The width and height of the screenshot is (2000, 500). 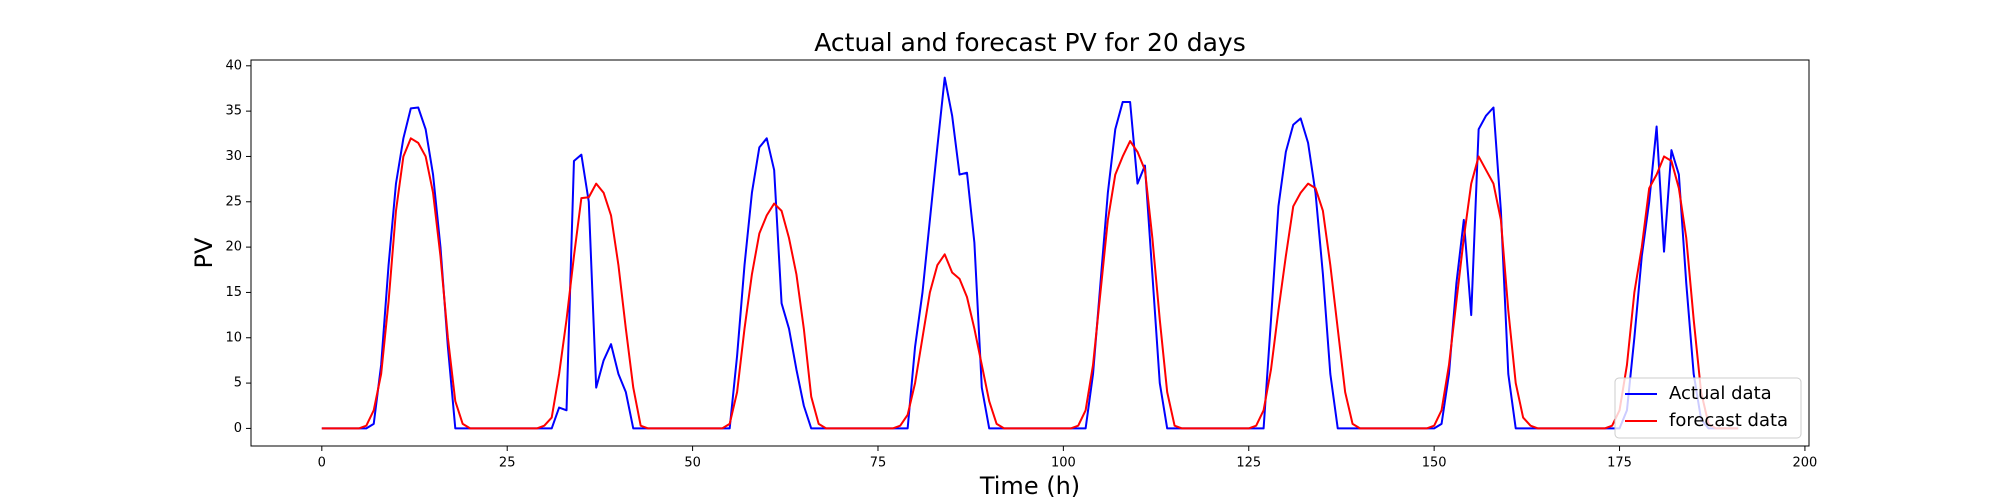 What do you see at coordinates (1030, 42) in the screenshot?
I see `chart-title: Actual and forecast PV for 20 days` at bounding box center [1030, 42].